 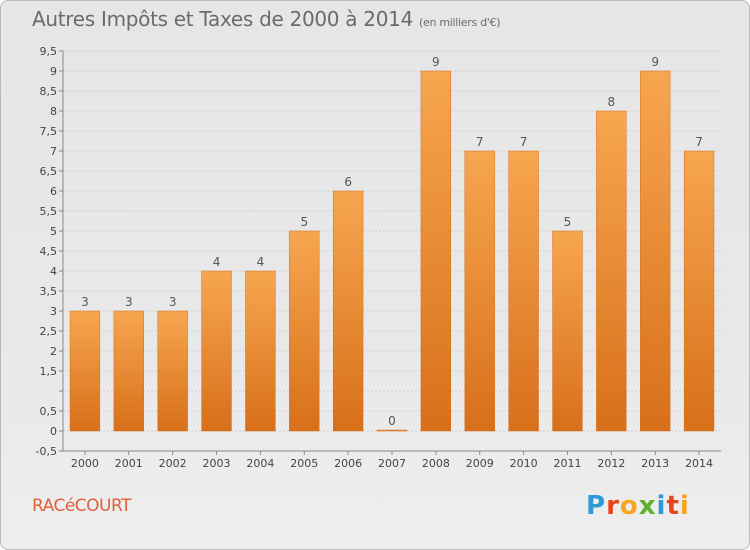 What do you see at coordinates (699, 463) in the screenshot?
I see `x-tick-label: 2014` at bounding box center [699, 463].